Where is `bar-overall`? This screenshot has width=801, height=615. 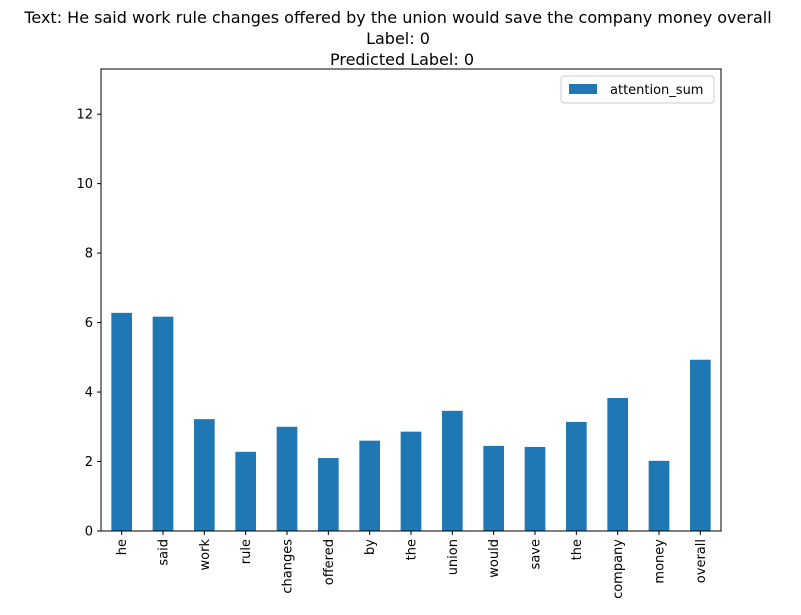
bar-overall is located at coordinates (700, 445).